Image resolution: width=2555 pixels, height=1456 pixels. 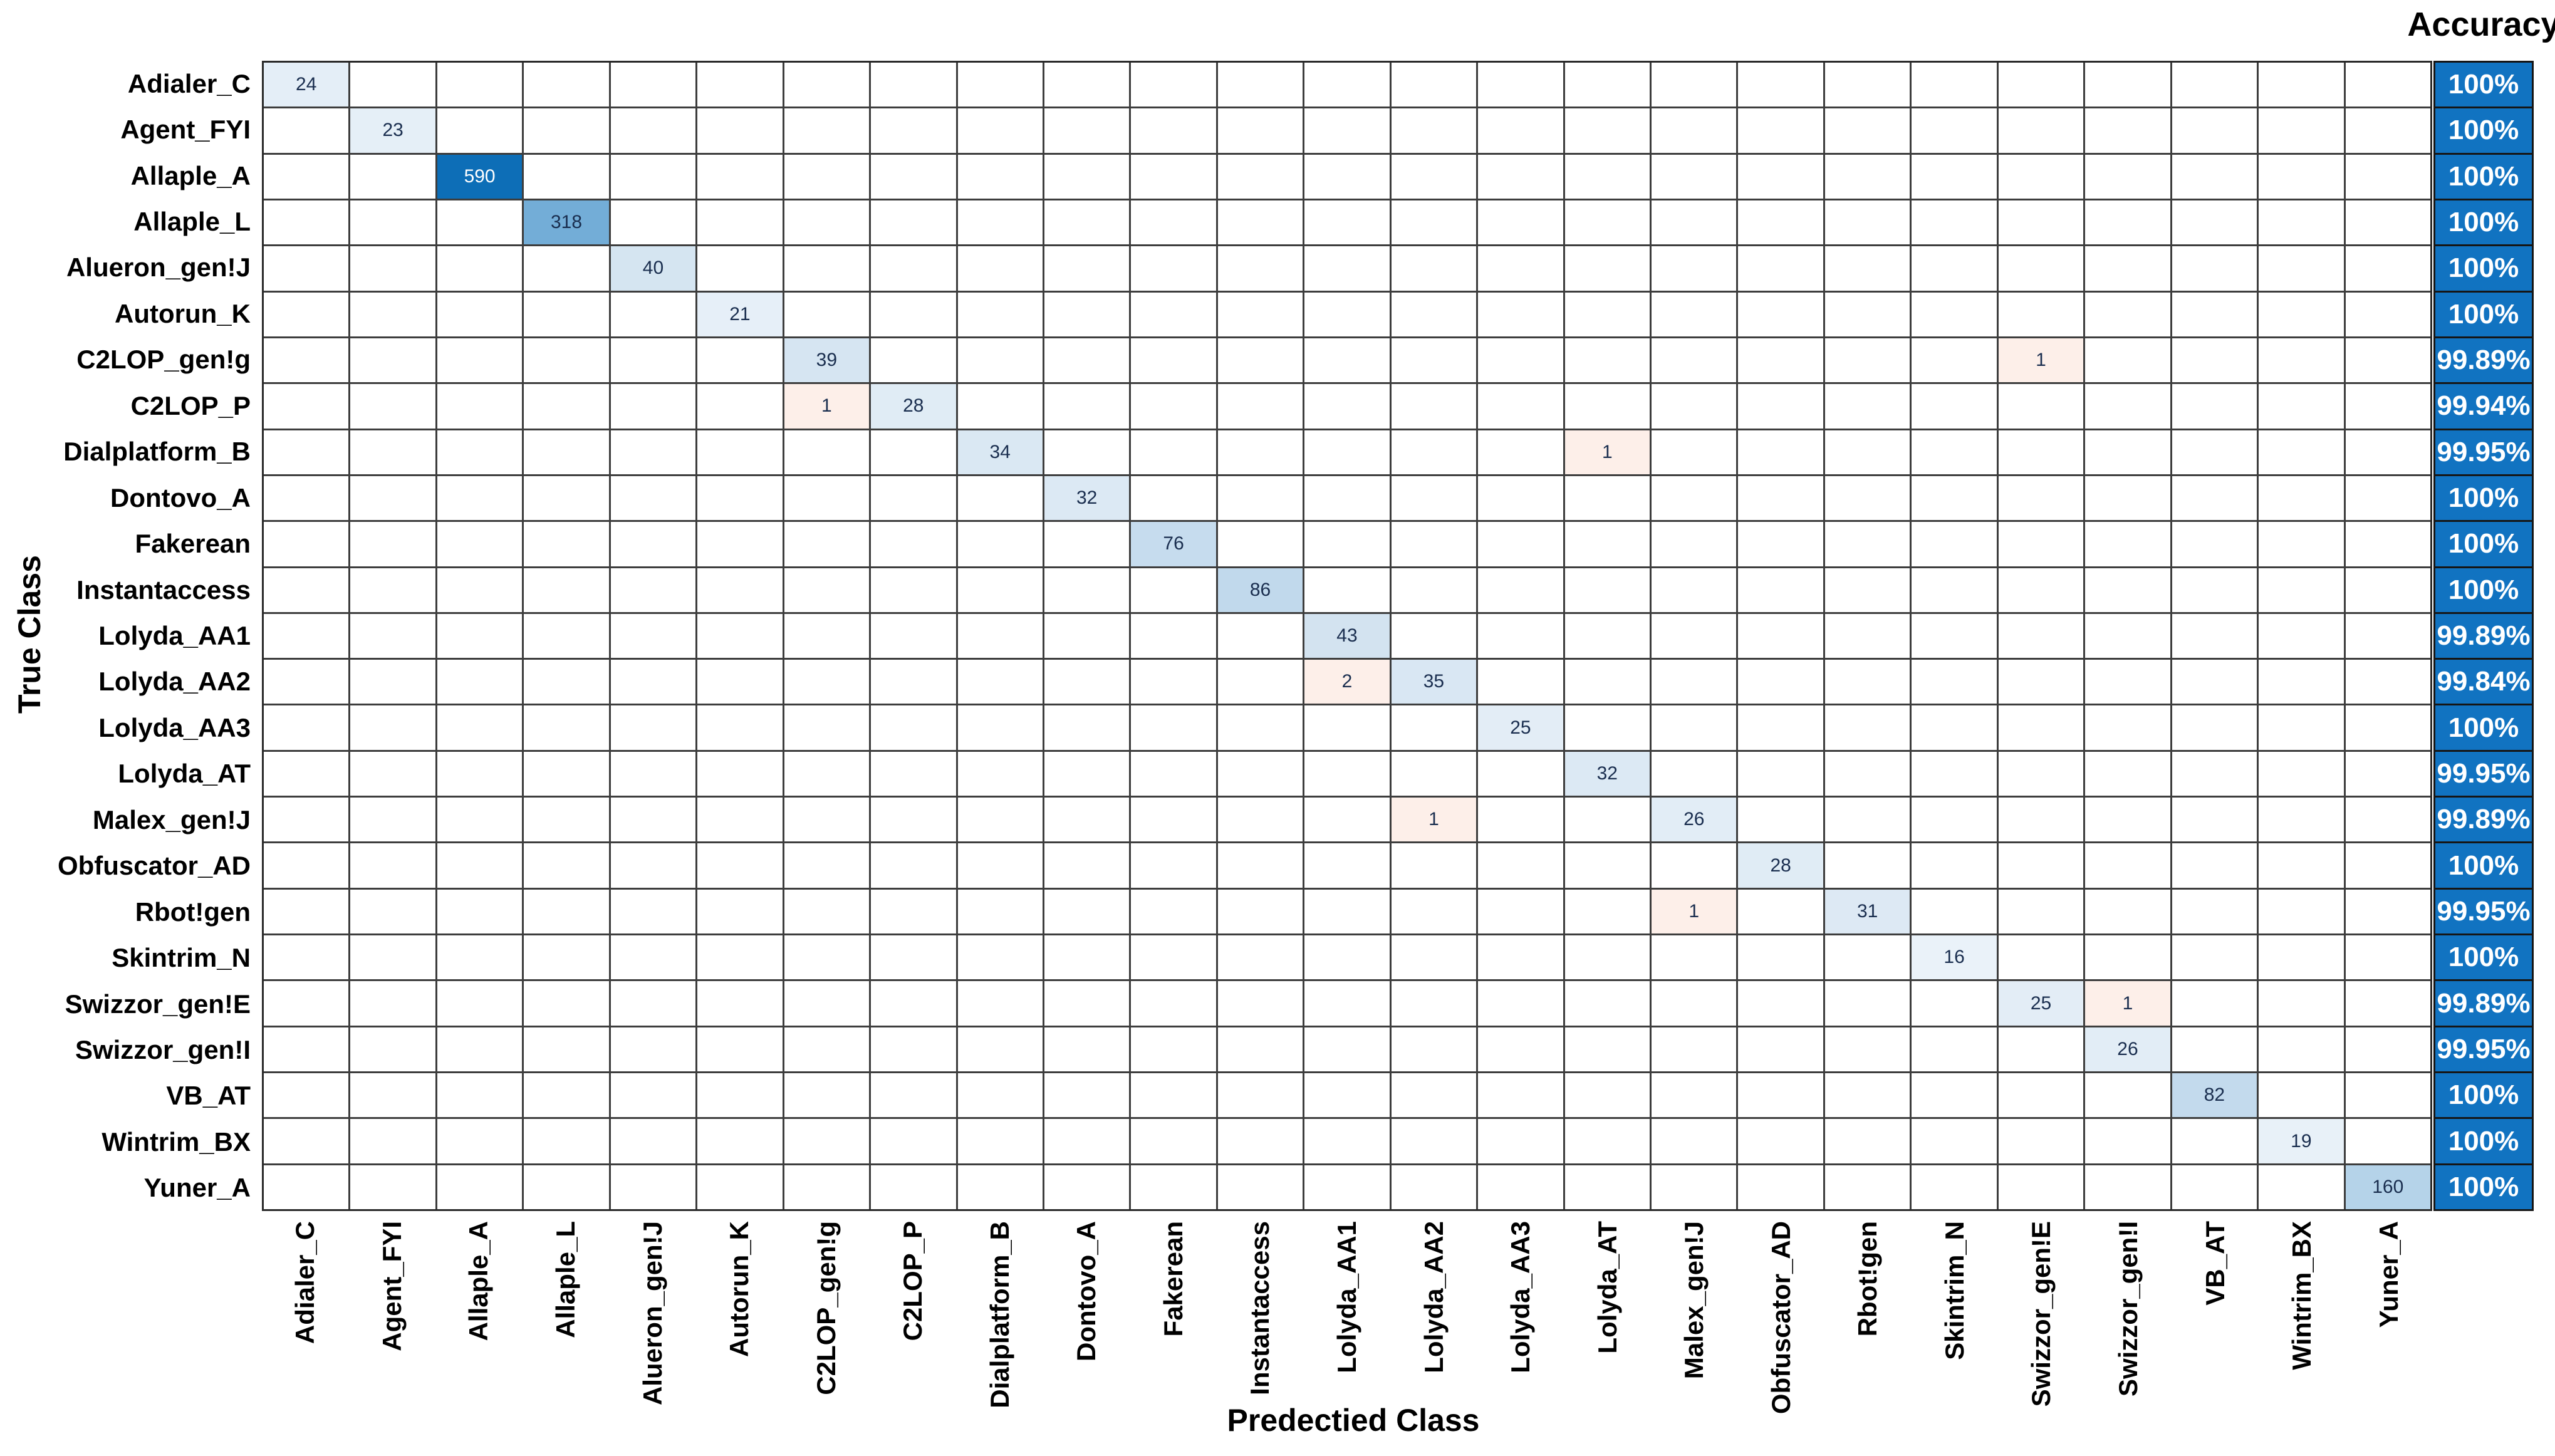 I want to click on y-tick-label: C2LOP_P, so click(x=190, y=405).